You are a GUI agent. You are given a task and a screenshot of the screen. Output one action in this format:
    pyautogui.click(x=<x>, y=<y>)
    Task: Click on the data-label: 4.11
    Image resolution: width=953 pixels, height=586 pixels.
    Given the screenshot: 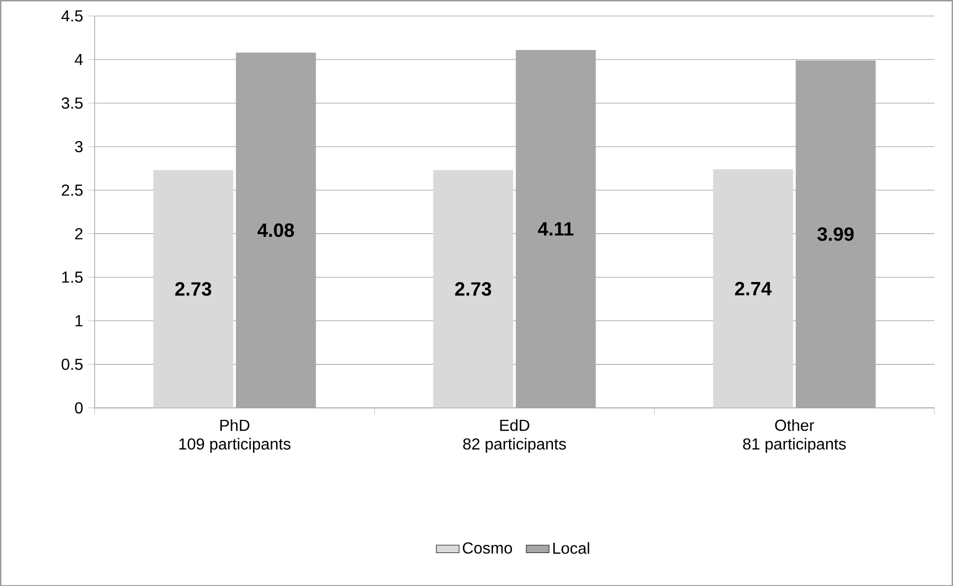 What is the action you would take?
    pyautogui.click(x=556, y=229)
    